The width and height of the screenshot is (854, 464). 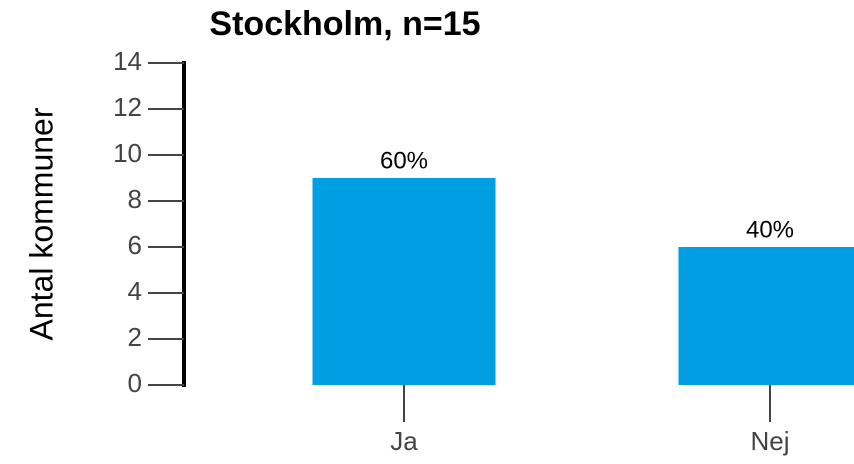 What do you see at coordinates (135, 383) in the screenshot?
I see `y-tick-label: 0` at bounding box center [135, 383].